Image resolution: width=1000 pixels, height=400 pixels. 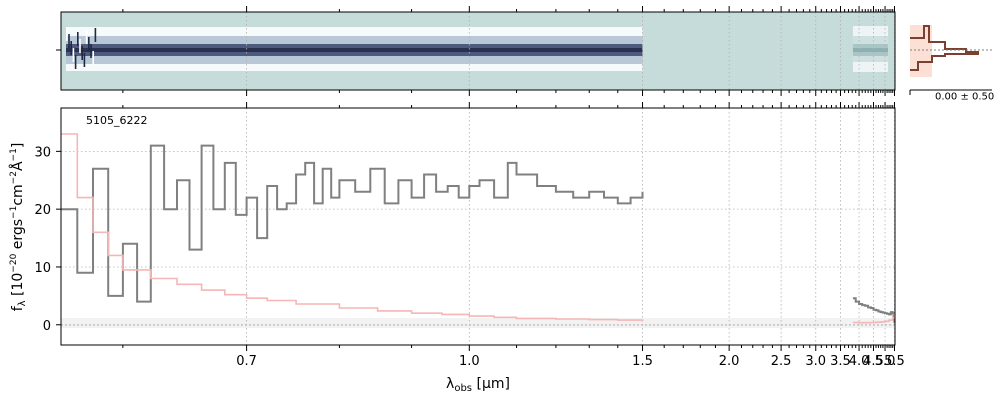 What do you see at coordinates (42, 152) in the screenshot?
I see `y-tick-label: 30` at bounding box center [42, 152].